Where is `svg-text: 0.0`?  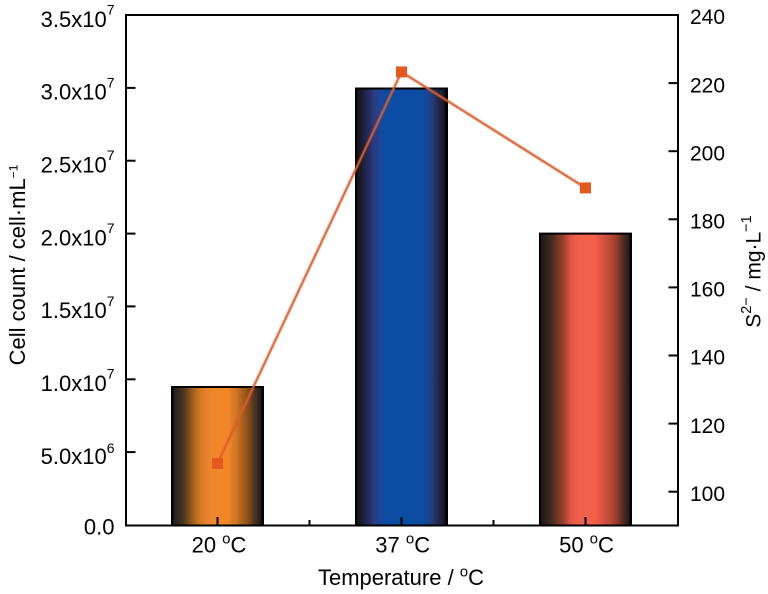
svg-text: 0.0 is located at coordinates (99, 527).